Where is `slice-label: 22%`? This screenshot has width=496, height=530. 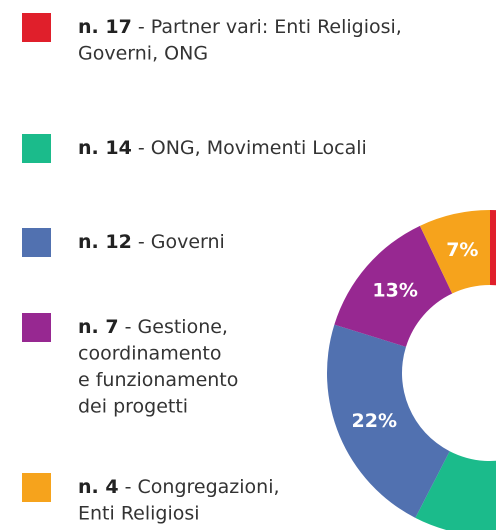
slice-label: 22% is located at coordinates (374, 421).